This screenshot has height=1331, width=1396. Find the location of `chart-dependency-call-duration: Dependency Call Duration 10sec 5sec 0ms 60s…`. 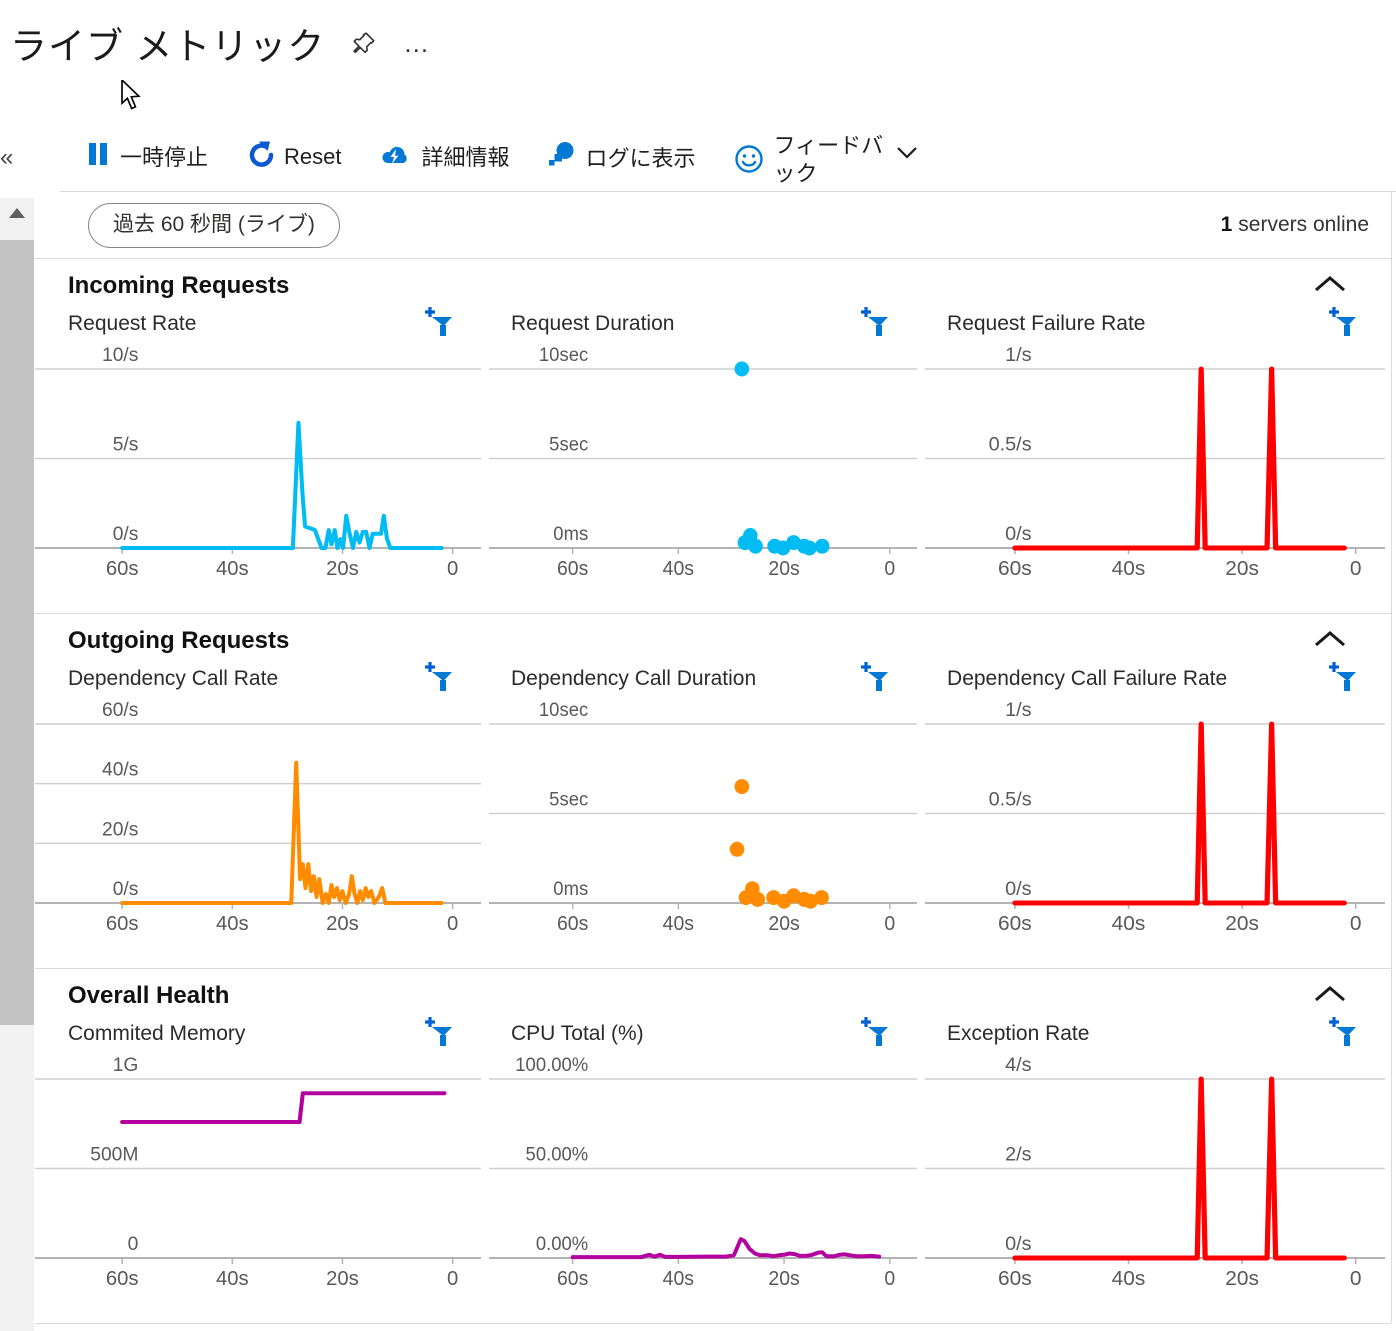

chart-dependency-call-duration: Dependency Call Duration 10sec 5sec 0ms 60s… is located at coordinates (703, 796).